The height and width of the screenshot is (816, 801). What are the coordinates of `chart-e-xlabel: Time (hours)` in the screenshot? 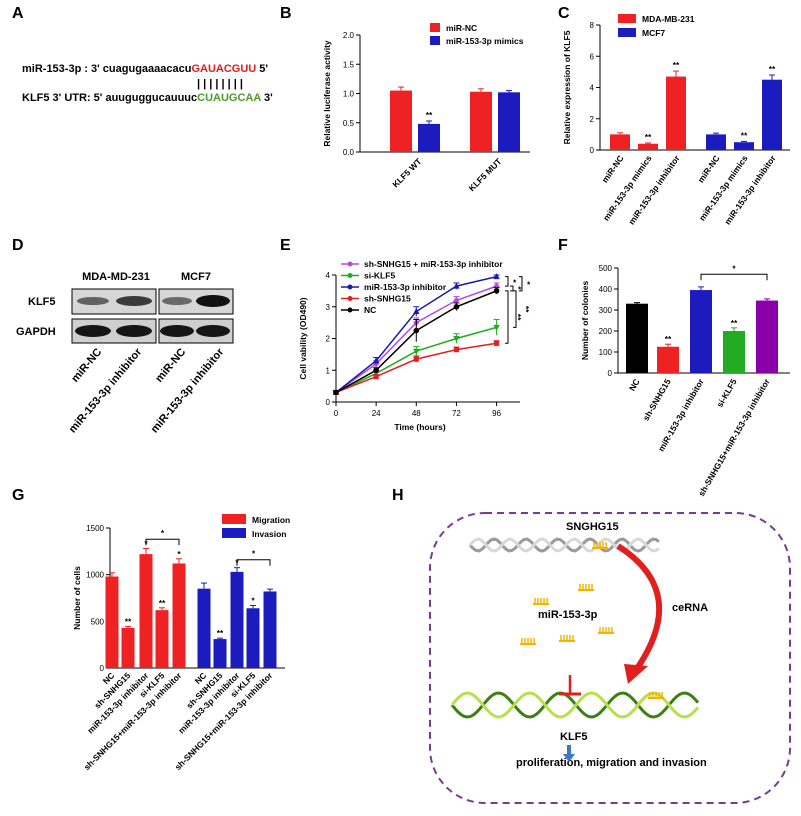 It's located at (419, 427).